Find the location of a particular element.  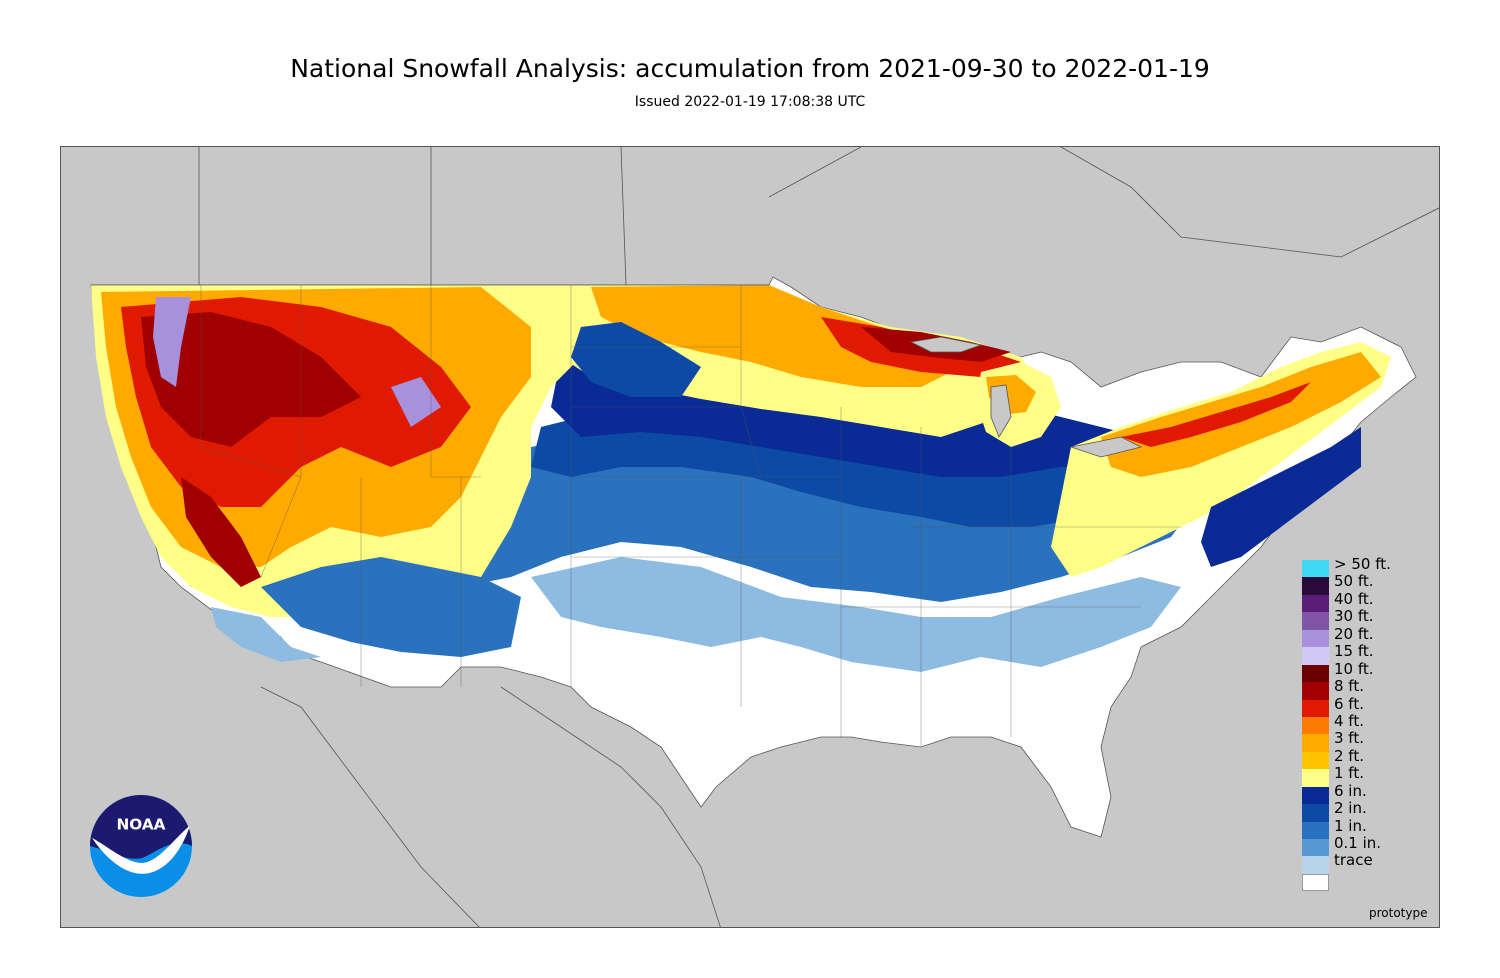

legend-row: 1 in. is located at coordinates (1357, 828).